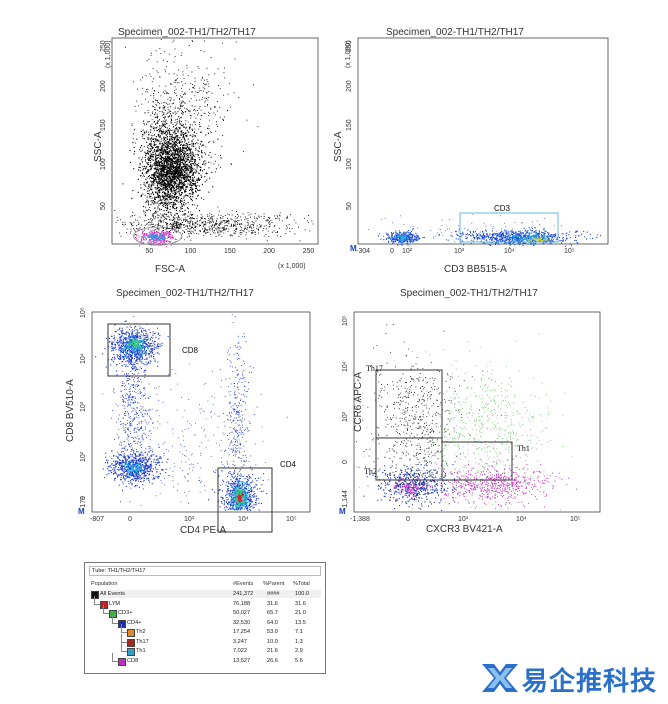 The height and width of the screenshot is (704, 668). What do you see at coordinates (299, 641) in the screenshot?
I see `percent-total: 1.3` at bounding box center [299, 641].